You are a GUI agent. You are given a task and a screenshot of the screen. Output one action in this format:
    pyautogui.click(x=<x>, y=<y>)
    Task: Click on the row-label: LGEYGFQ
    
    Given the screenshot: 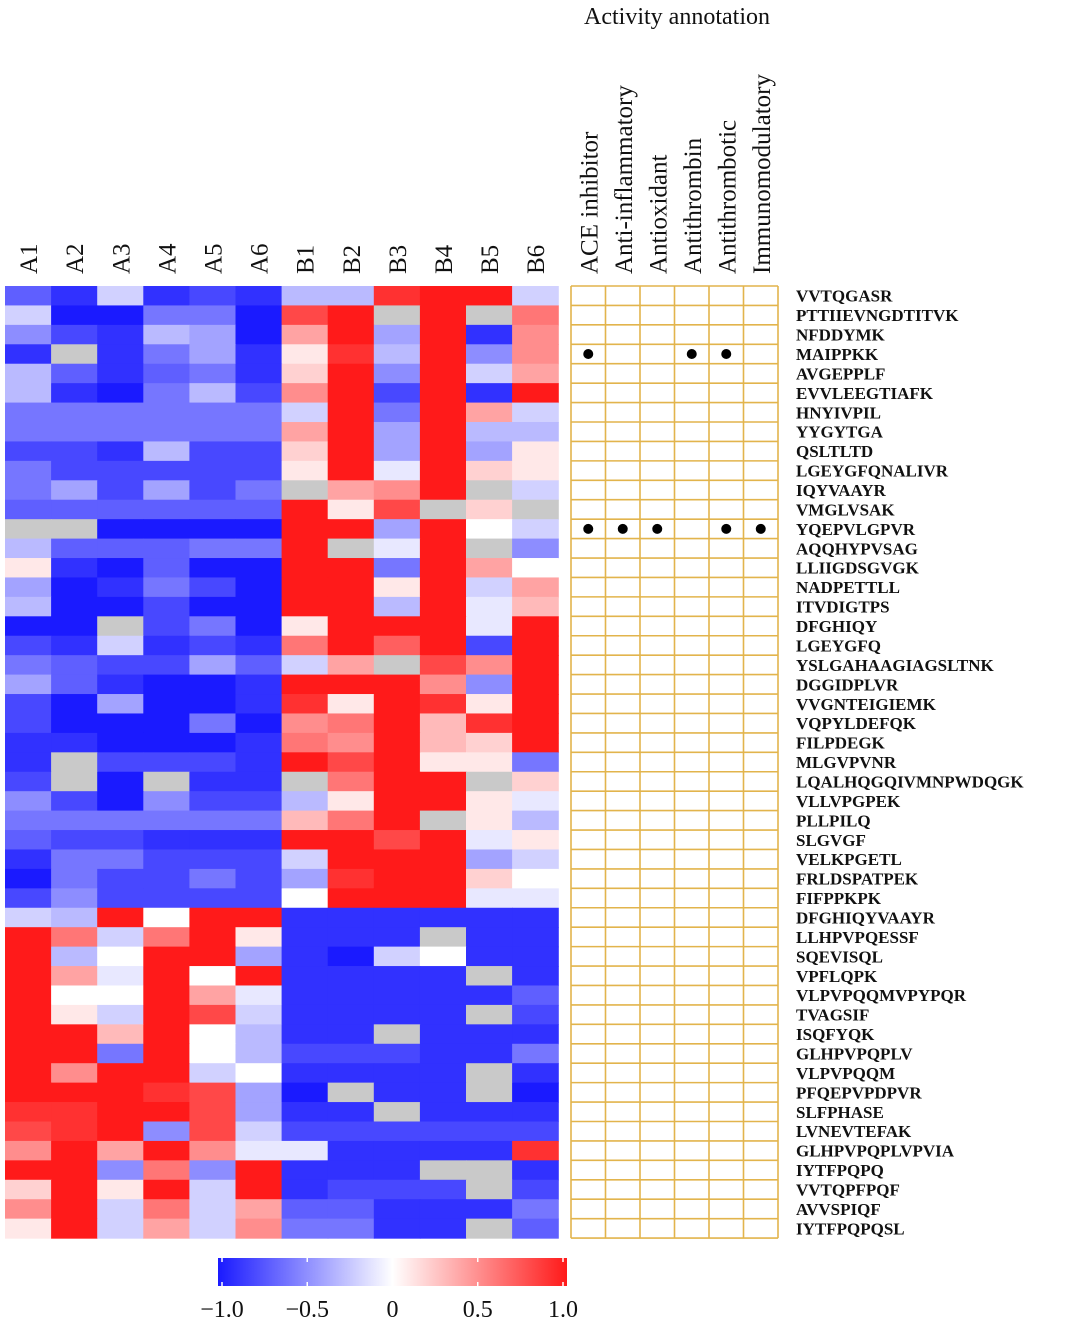 What is the action you would take?
    pyautogui.click(x=838, y=645)
    